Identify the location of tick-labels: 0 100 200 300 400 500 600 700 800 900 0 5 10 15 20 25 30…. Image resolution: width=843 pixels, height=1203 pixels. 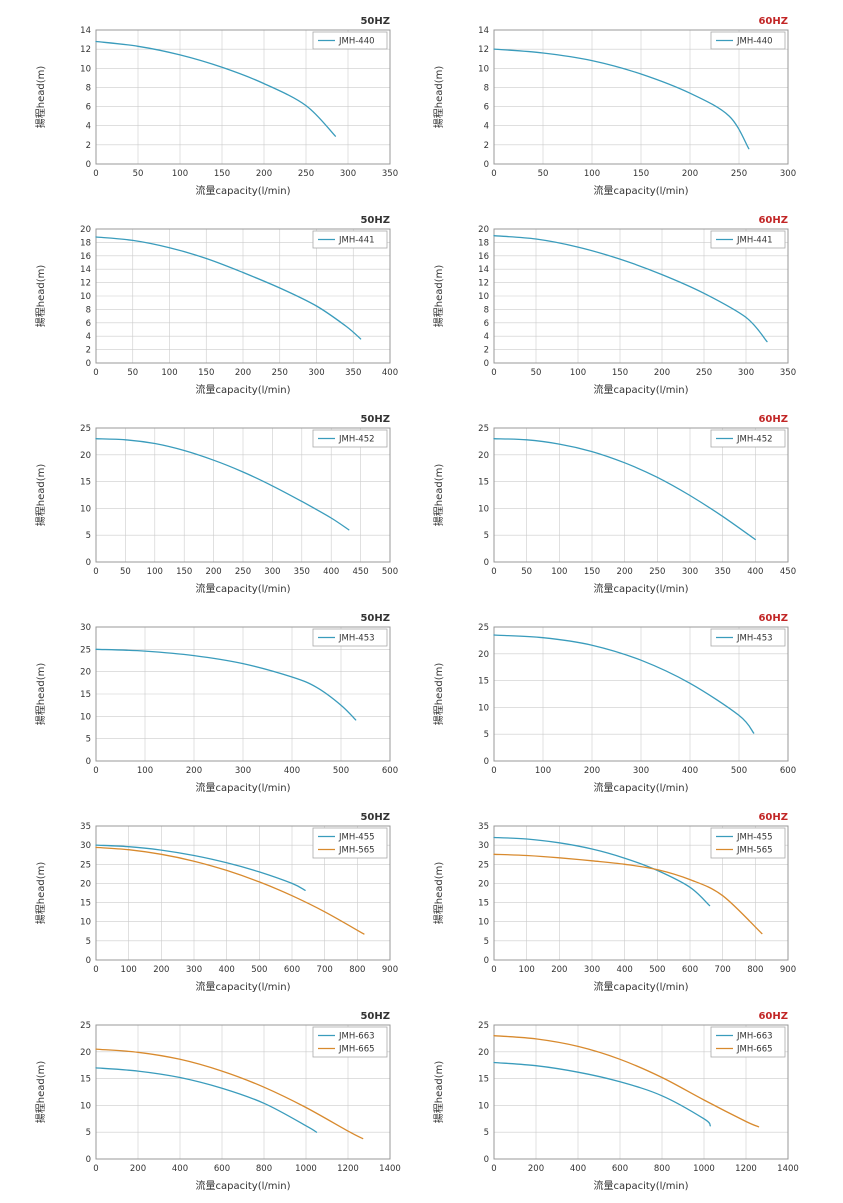
(239, 898).